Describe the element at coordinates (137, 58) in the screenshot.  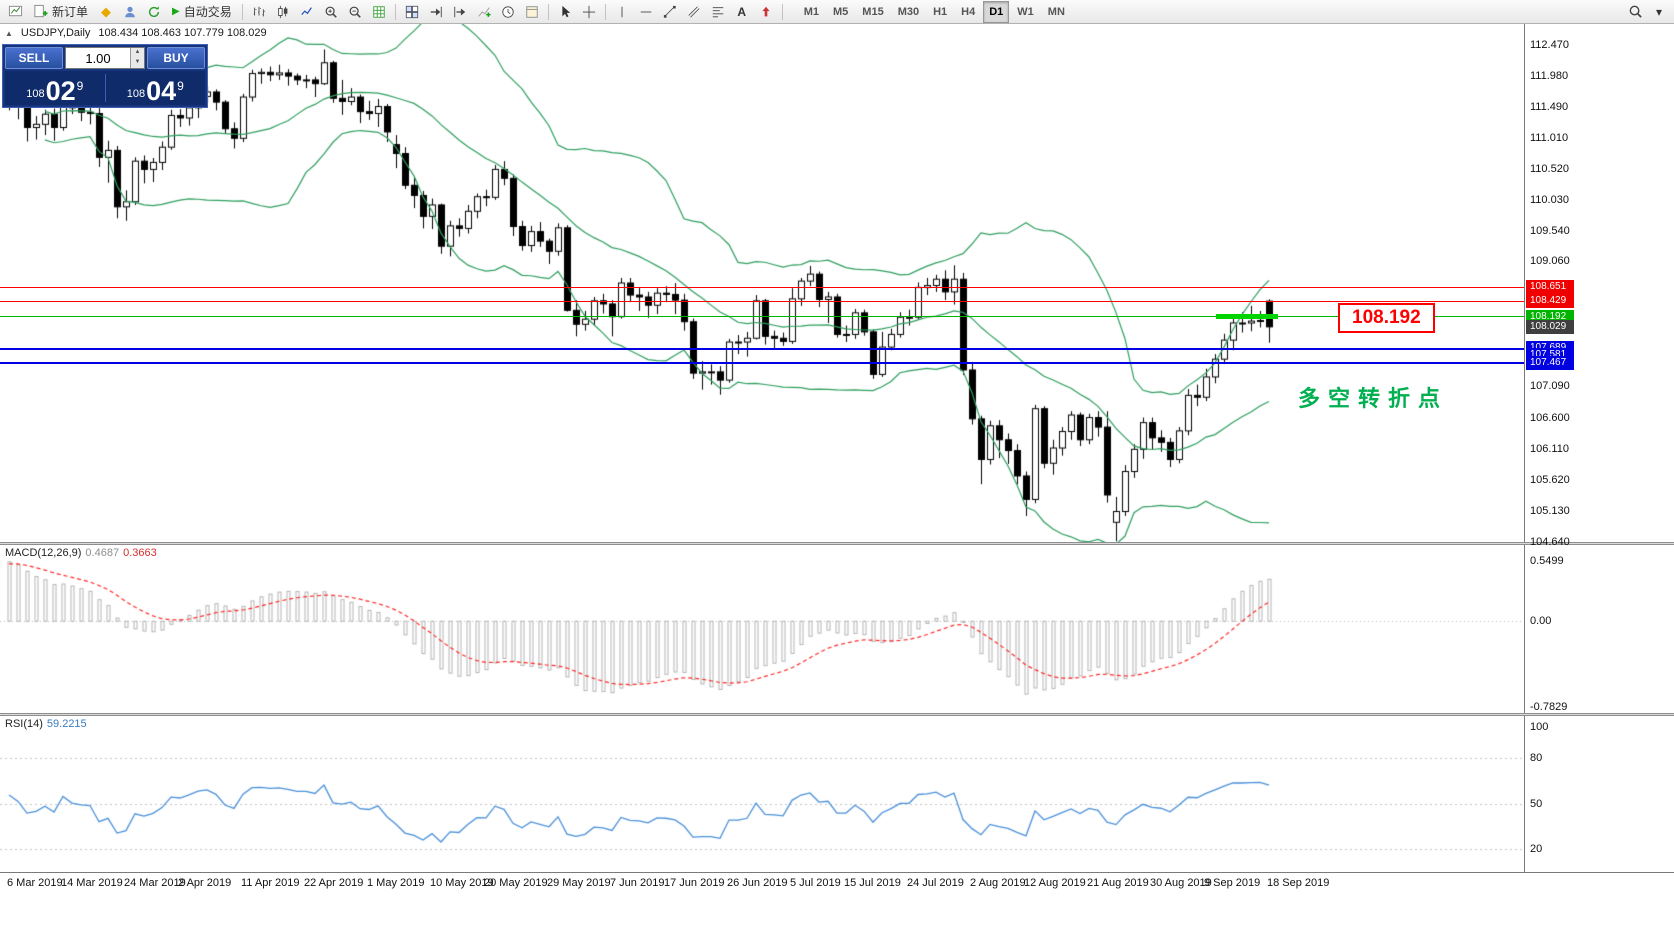
I see `volume-stepper: ▲ ▼` at that location.